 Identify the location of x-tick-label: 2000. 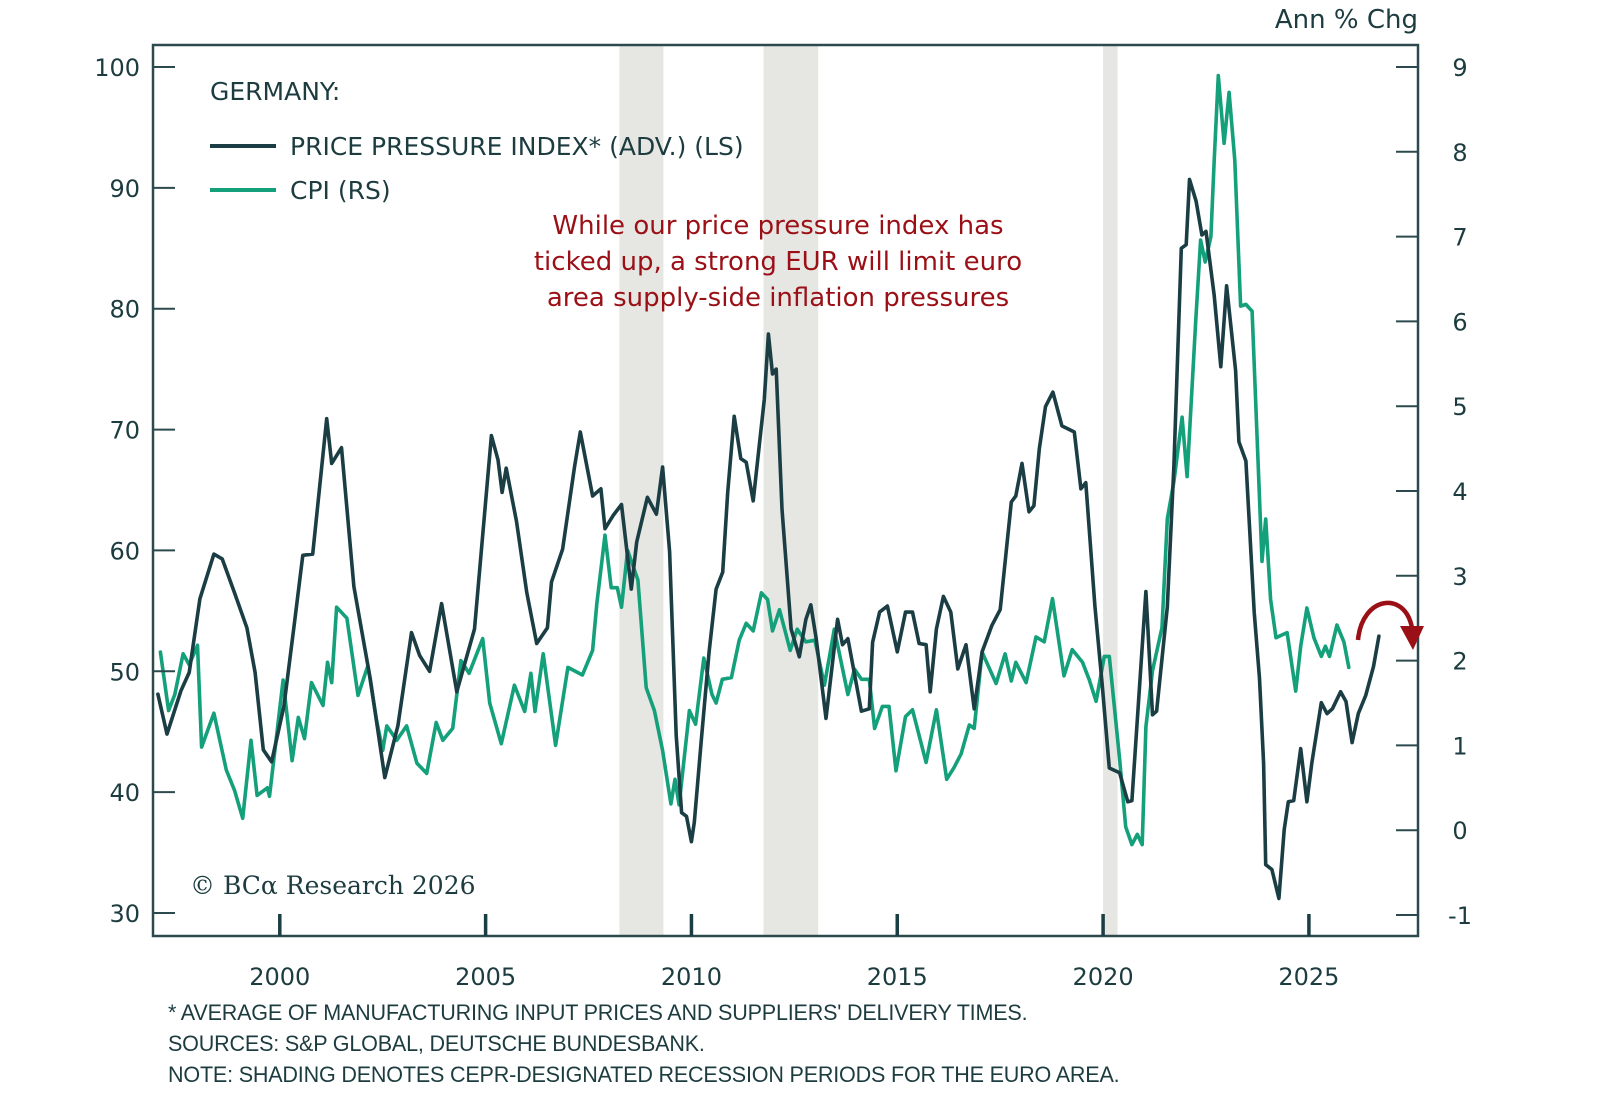
(279, 977).